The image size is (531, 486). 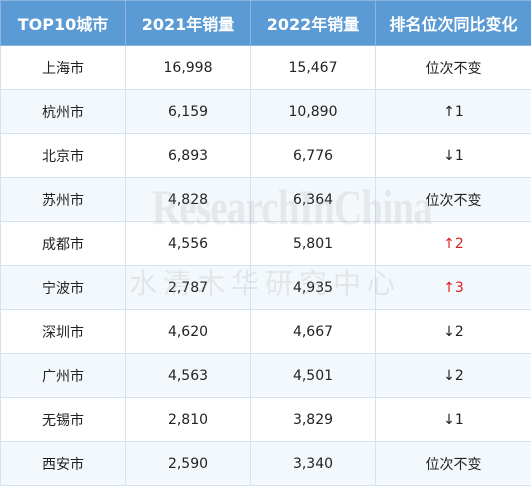 I want to click on cell-sales-2022: 10,890, so click(x=313, y=112).